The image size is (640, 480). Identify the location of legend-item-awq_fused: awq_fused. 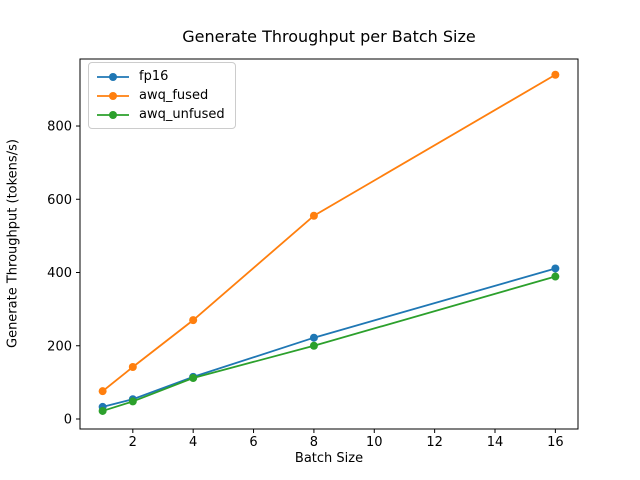
(160, 95).